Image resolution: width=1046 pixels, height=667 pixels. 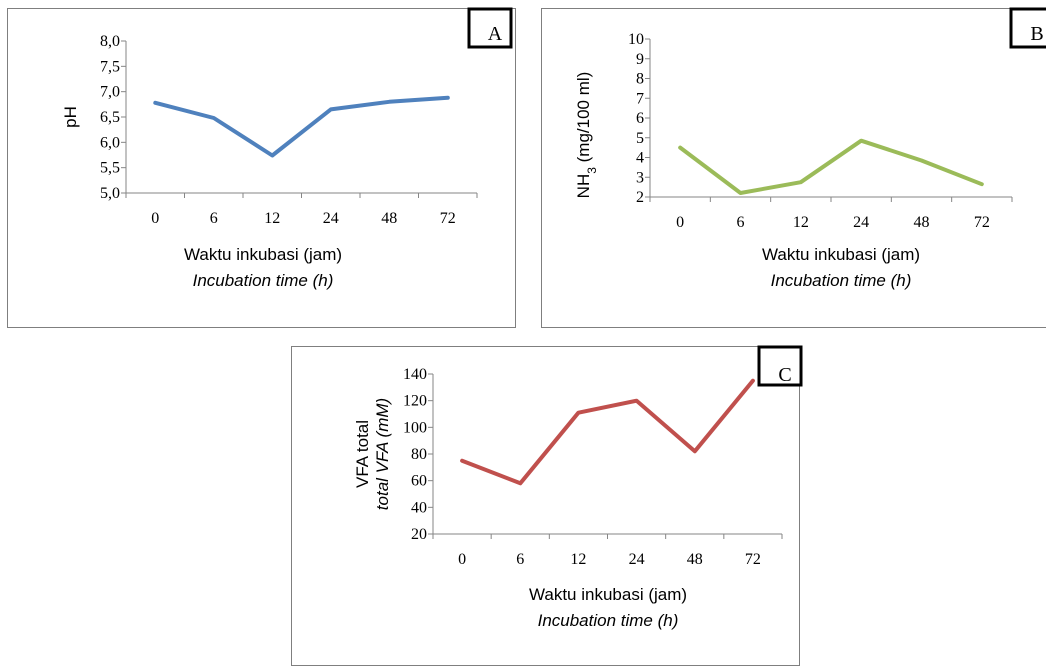 I want to click on chart-c-x-axis-title: Waktu inkubasi (jam), so click(x=608, y=594).